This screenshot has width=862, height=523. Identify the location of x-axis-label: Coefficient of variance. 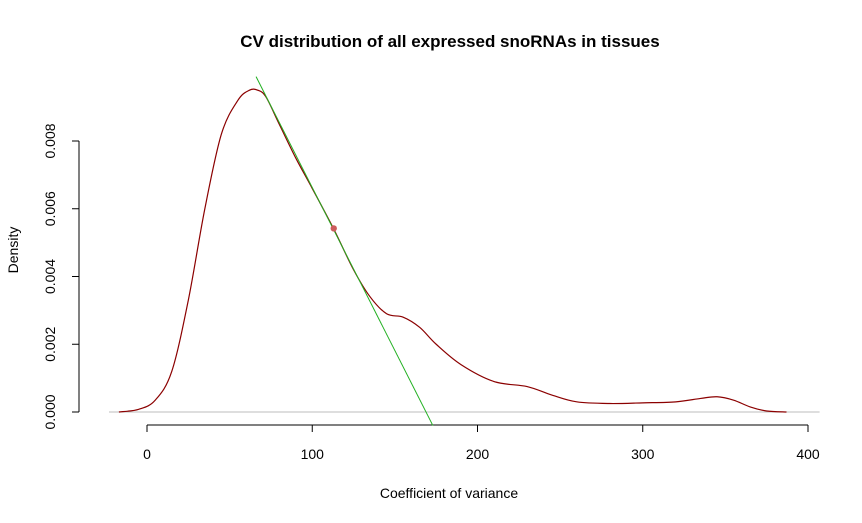
(449, 493).